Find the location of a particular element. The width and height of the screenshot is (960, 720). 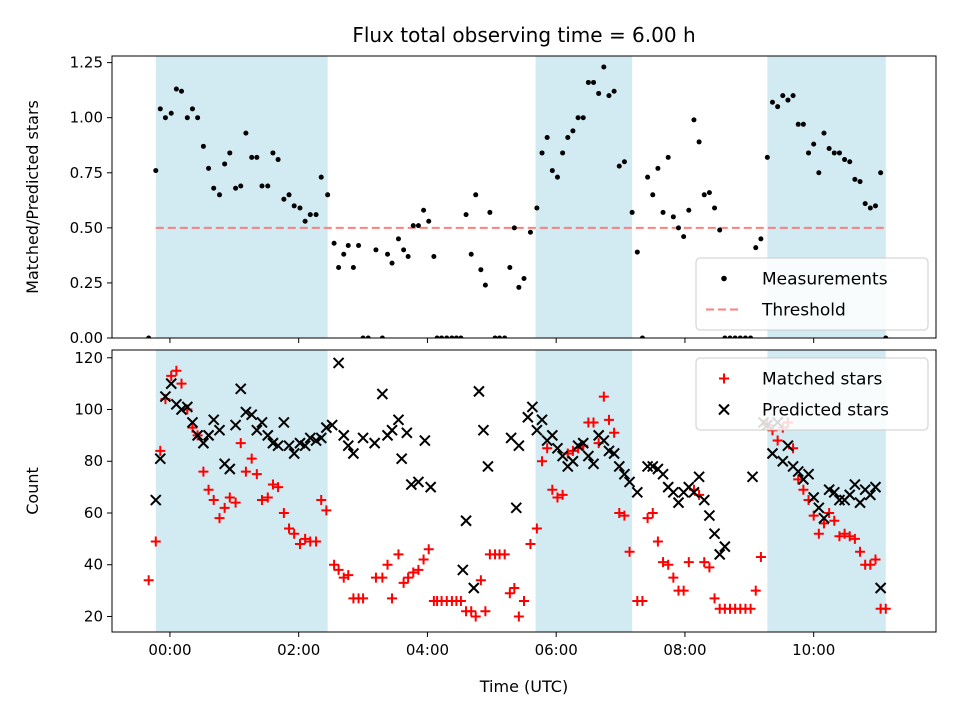

legend-marker-dot is located at coordinates (724, 278).